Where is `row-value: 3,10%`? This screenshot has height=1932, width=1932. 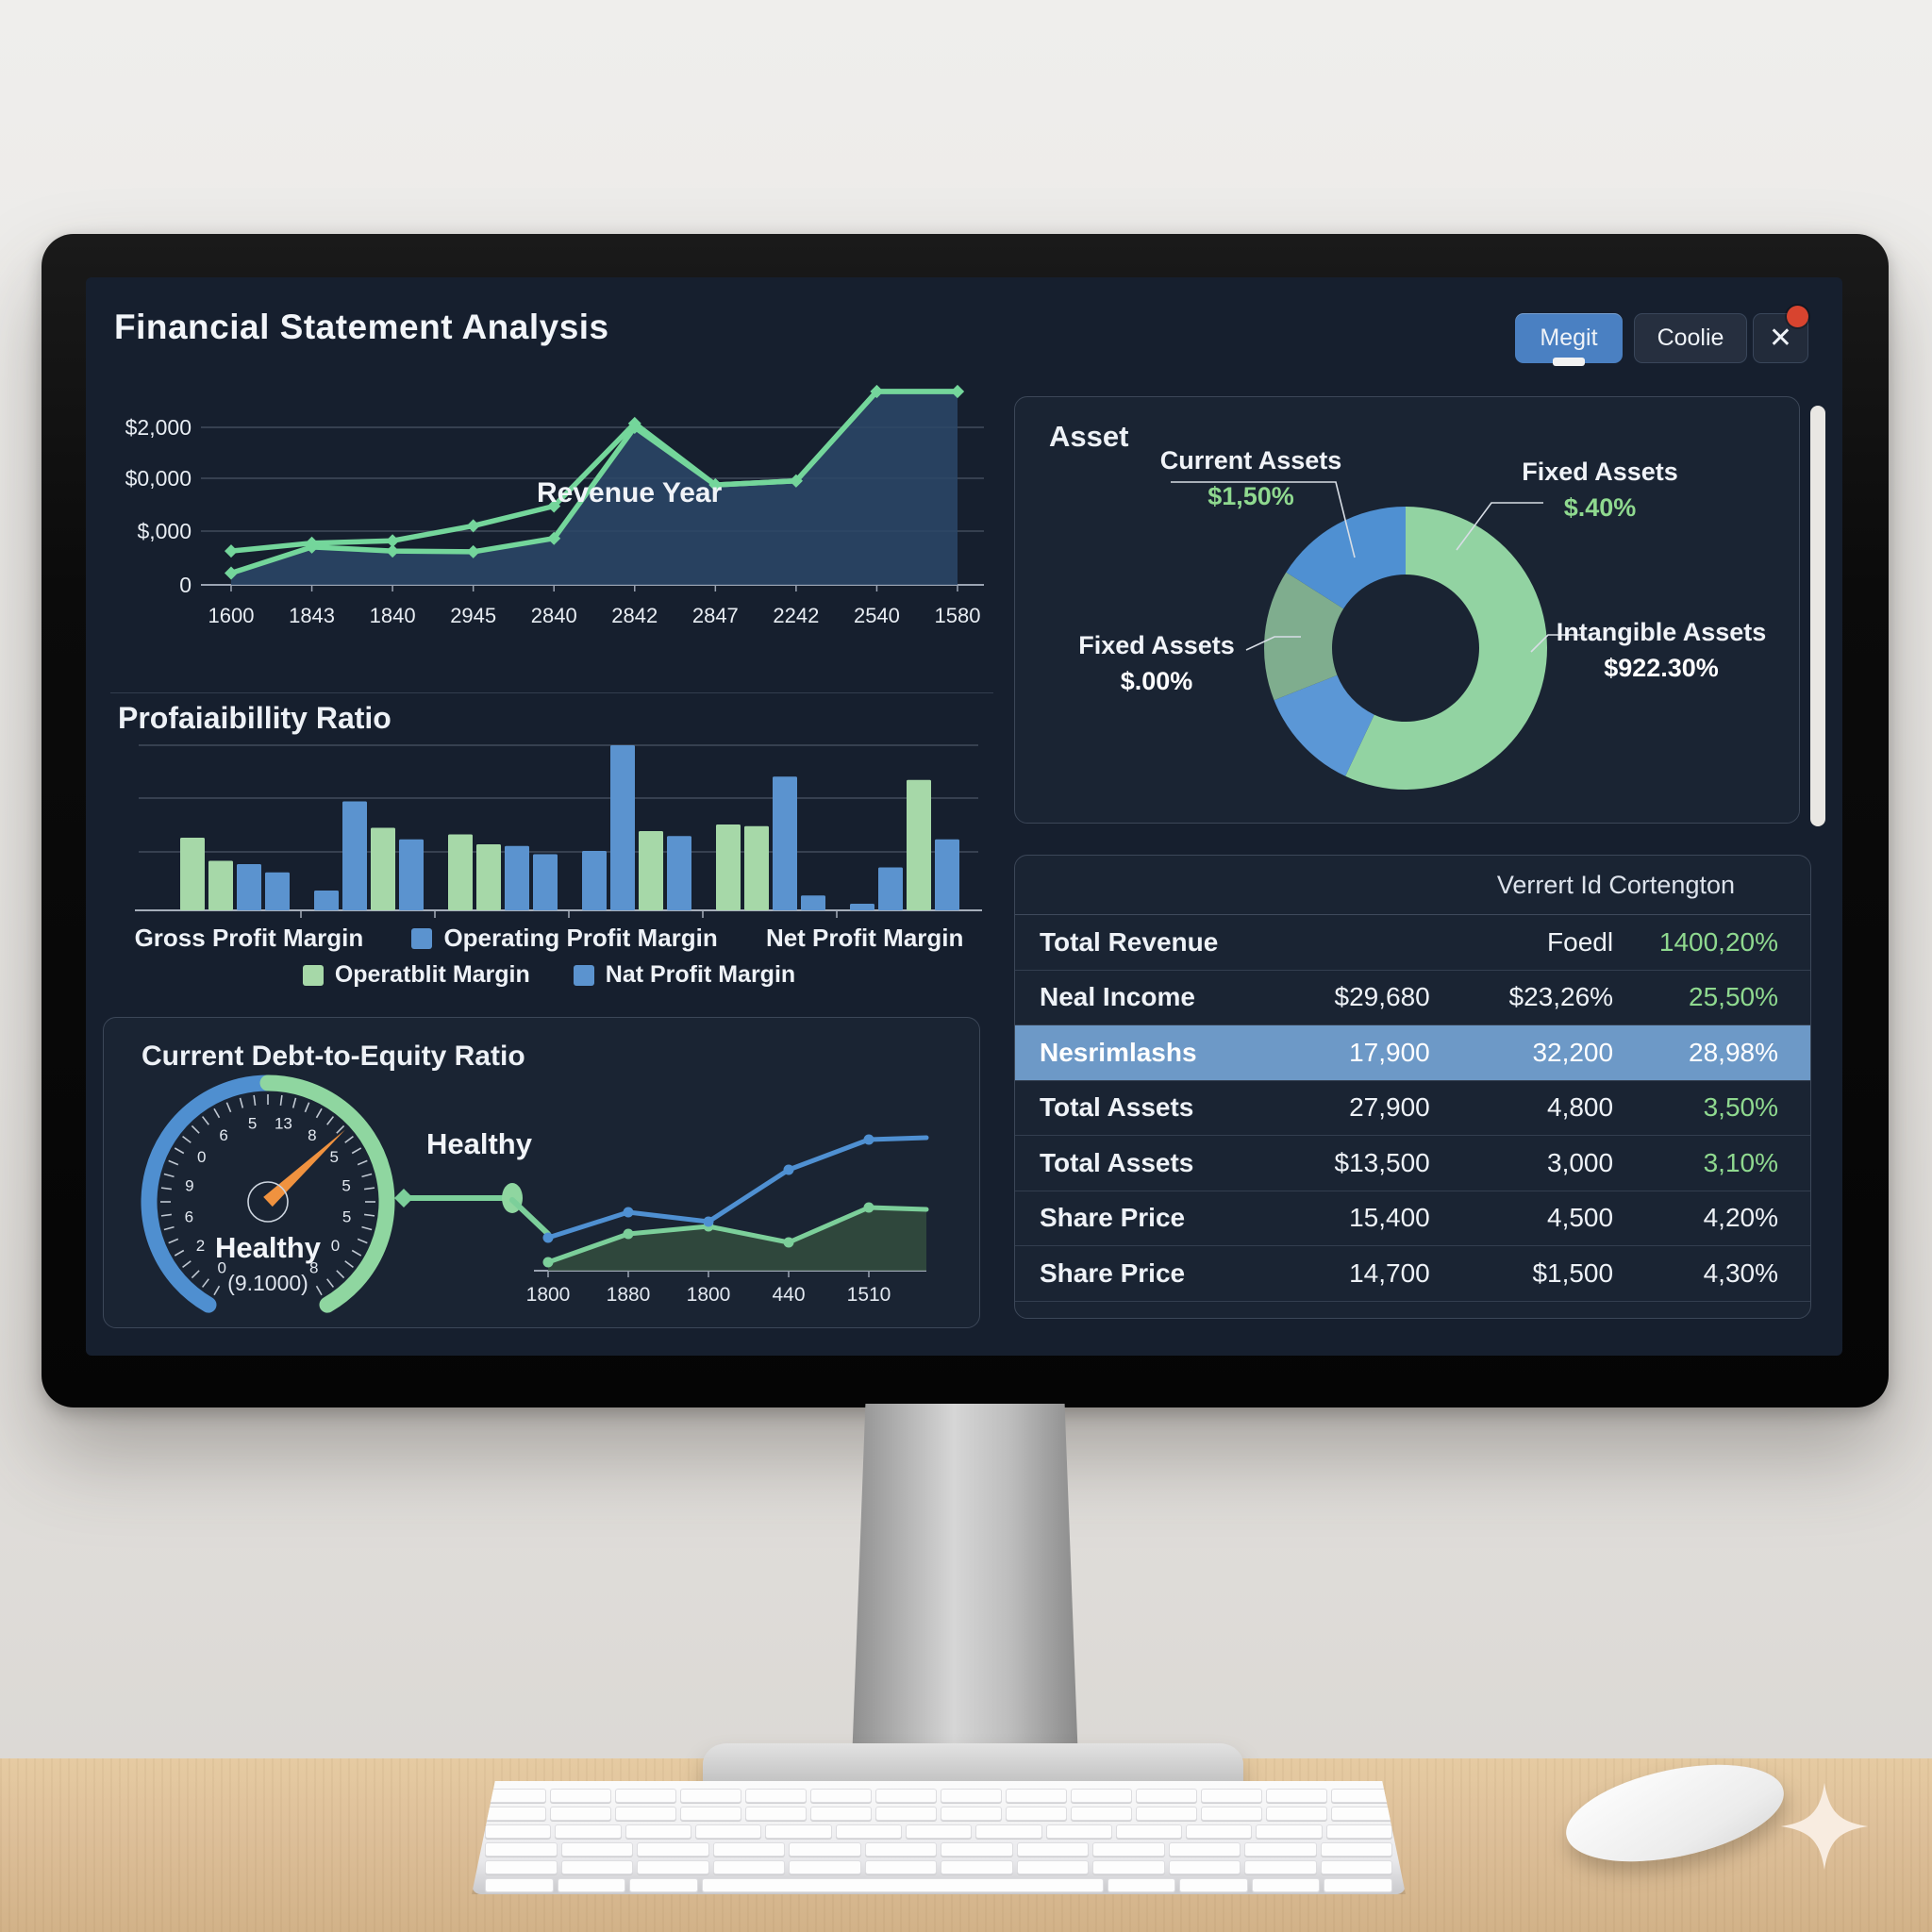
row-value: 3,10% is located at coordinates (1741, 1162).